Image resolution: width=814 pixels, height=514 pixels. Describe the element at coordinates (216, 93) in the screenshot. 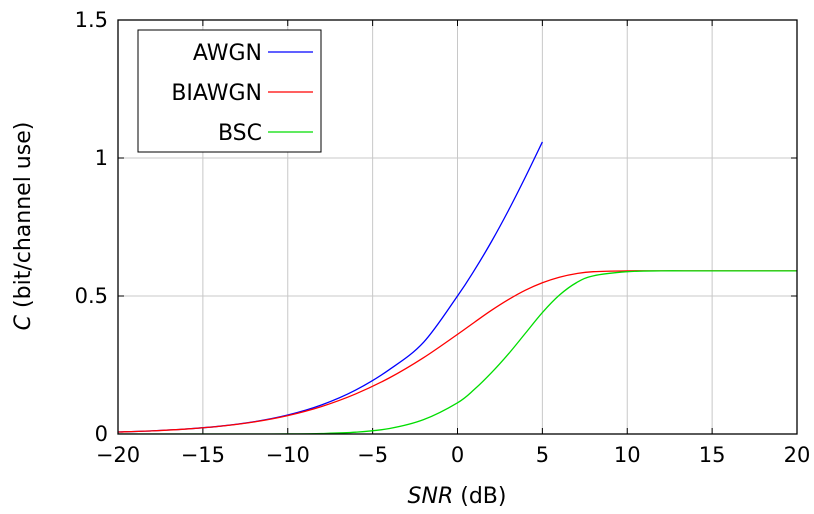

I see `legend-label-biawgn: BIAWGN` at that location.